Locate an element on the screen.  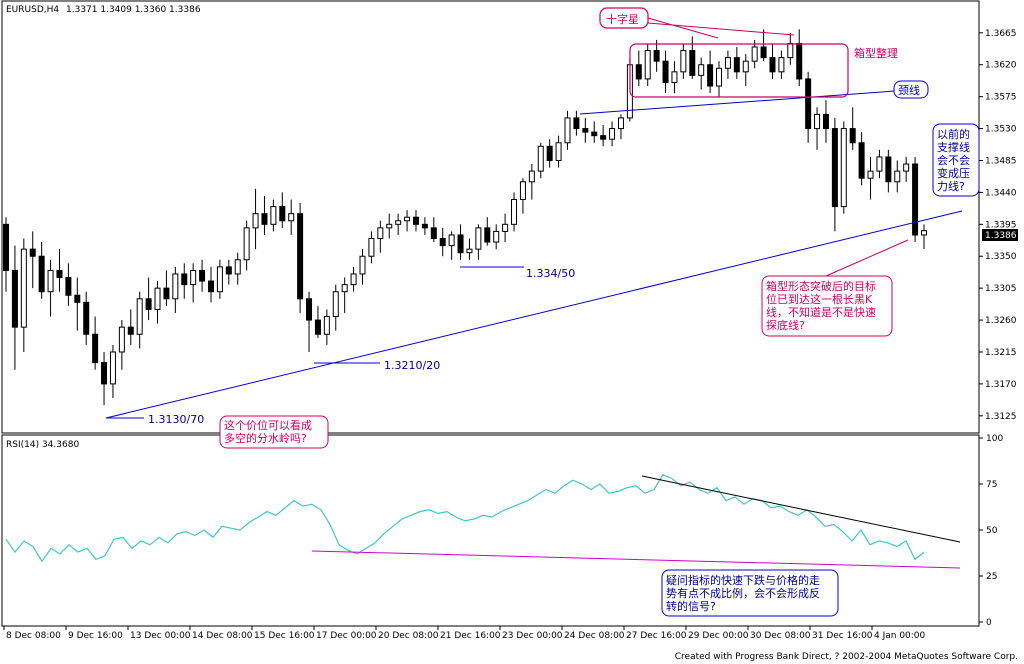
price-tick-label: 1.3575 is located at coordinates (1001, 98).